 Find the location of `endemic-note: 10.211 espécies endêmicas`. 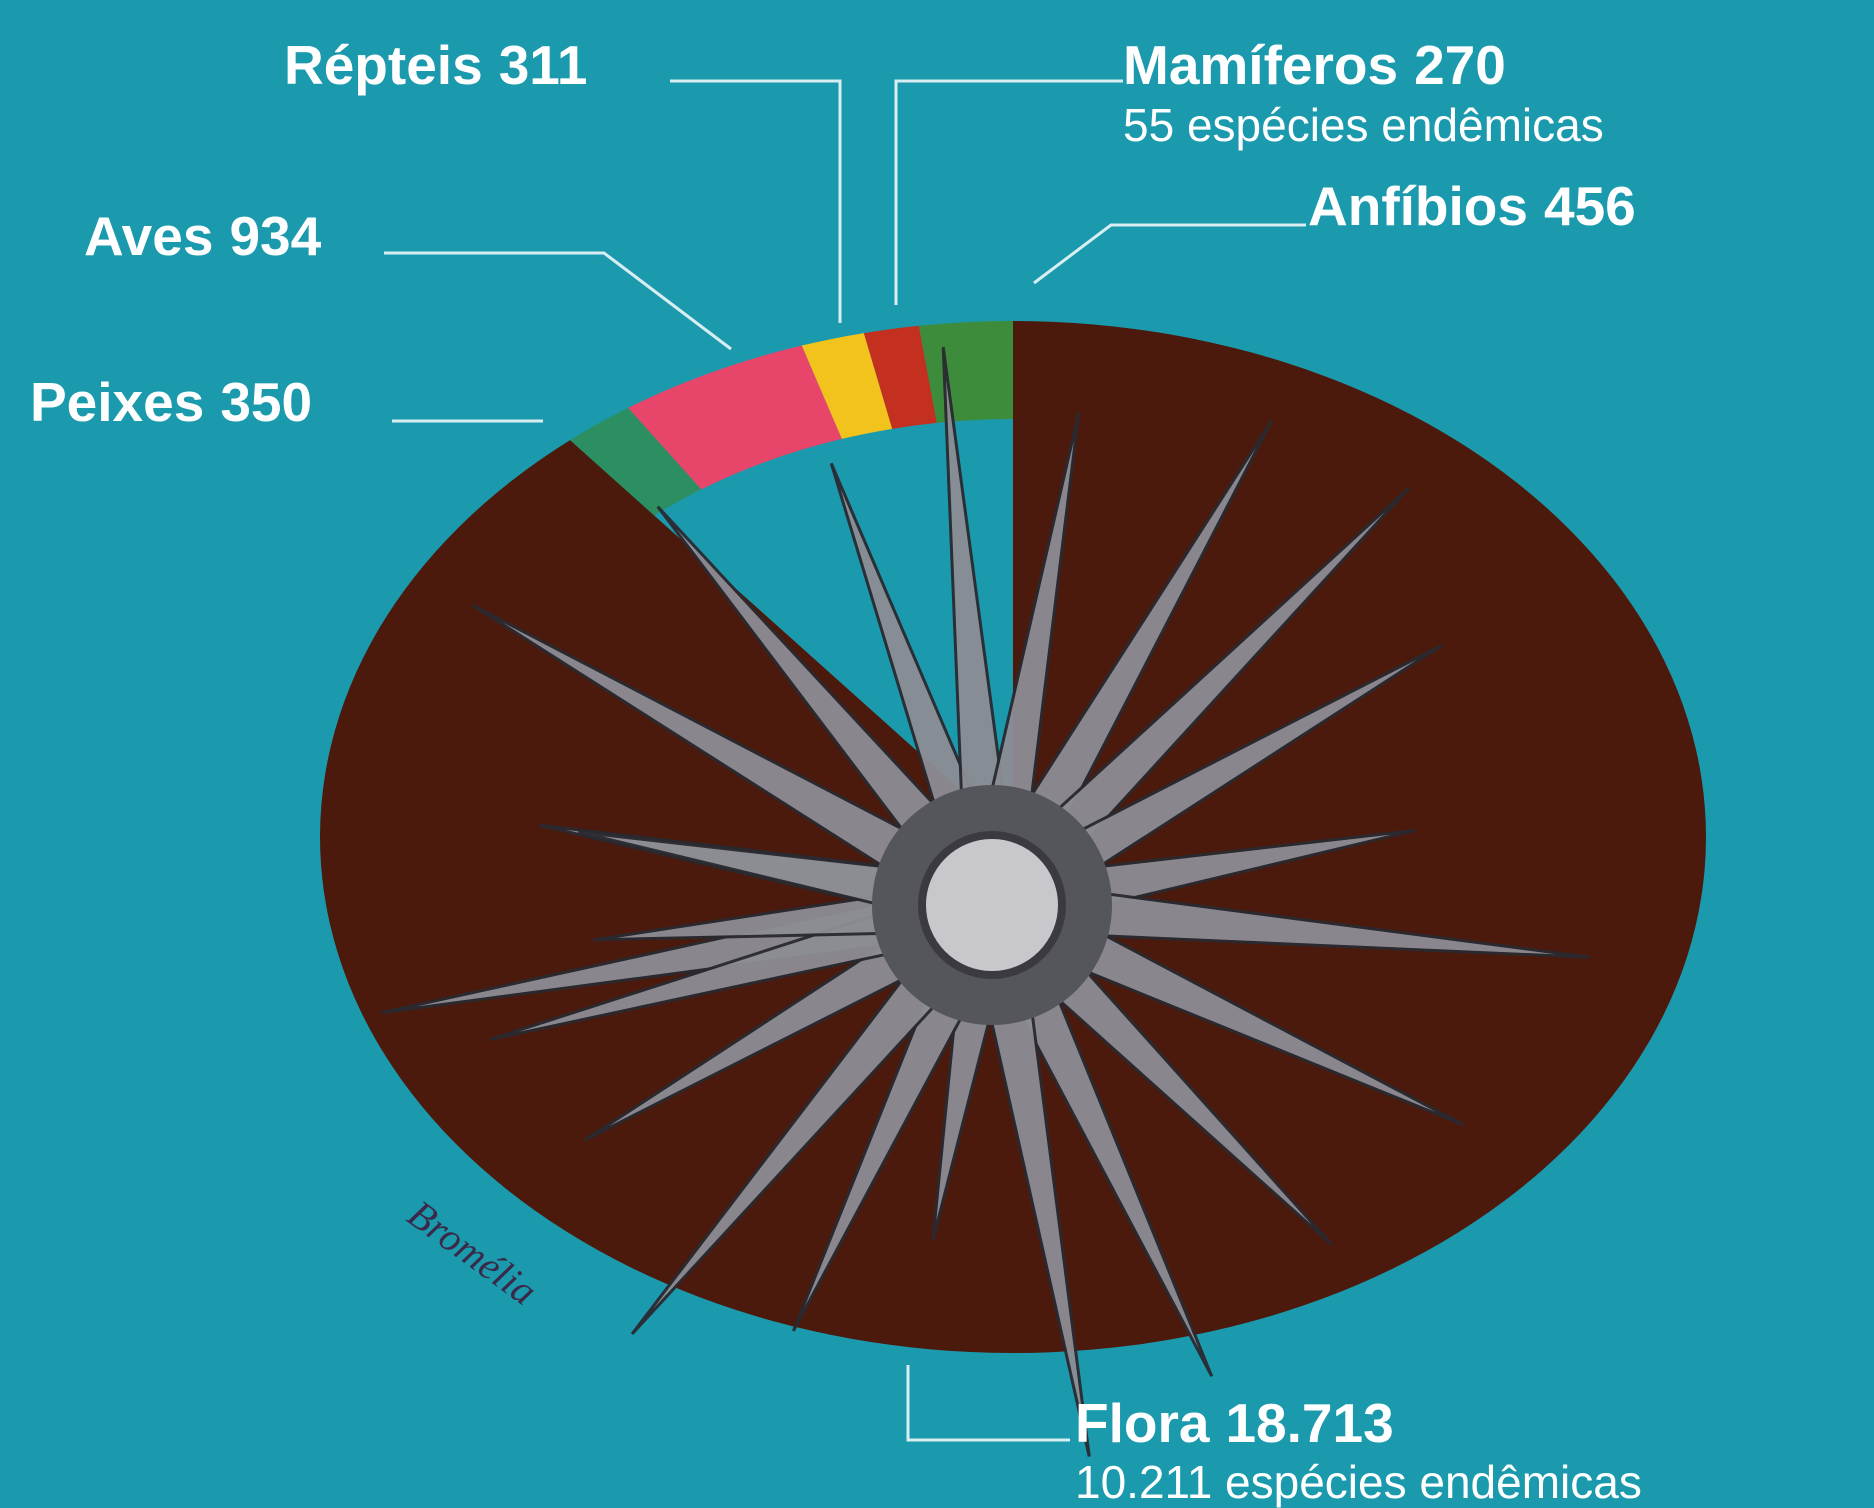

endemic-note: 10.211 espécies endêmicas is located at coordinates (1358, 1482).